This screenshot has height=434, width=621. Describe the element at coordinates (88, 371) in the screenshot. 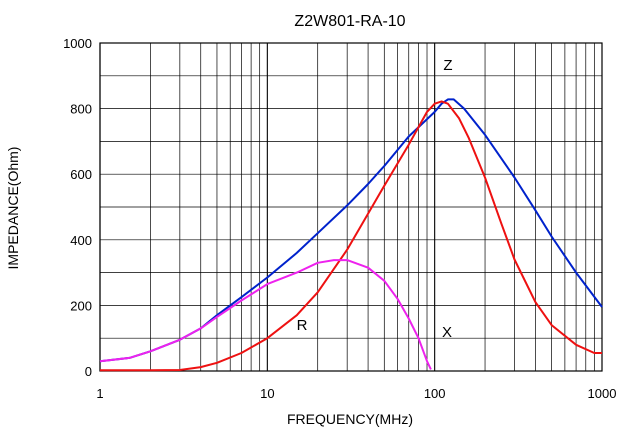

I see `y-tick-label: 0` at that location.